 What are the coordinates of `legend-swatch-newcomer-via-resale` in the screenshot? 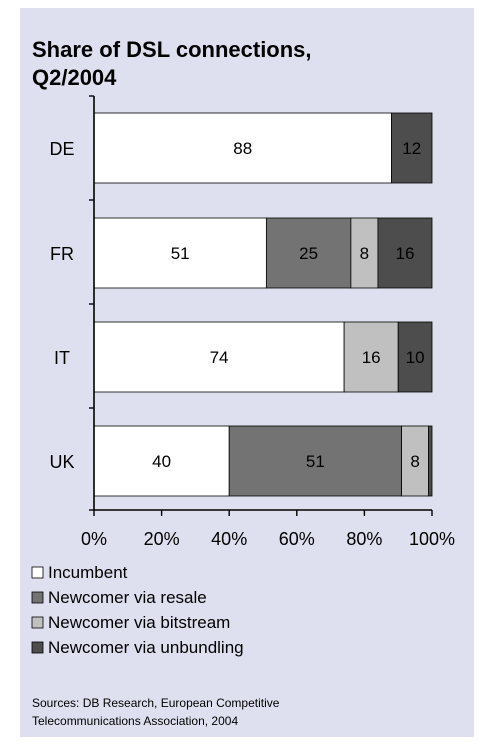 It's located at (37, 597).